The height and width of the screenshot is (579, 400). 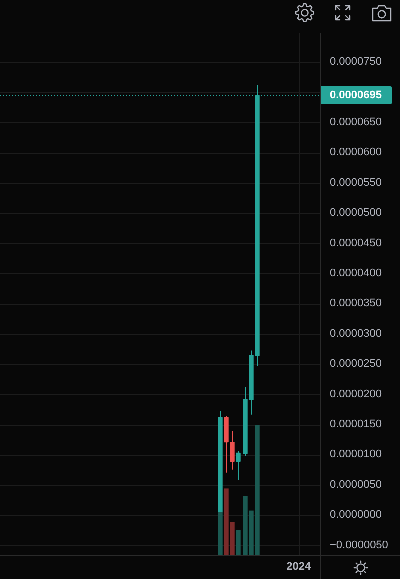 What do you see at coordinates (356, 484) in the screenshot?
I see `y-tick-label: 0.0000050` at bounding box center [356, 484].